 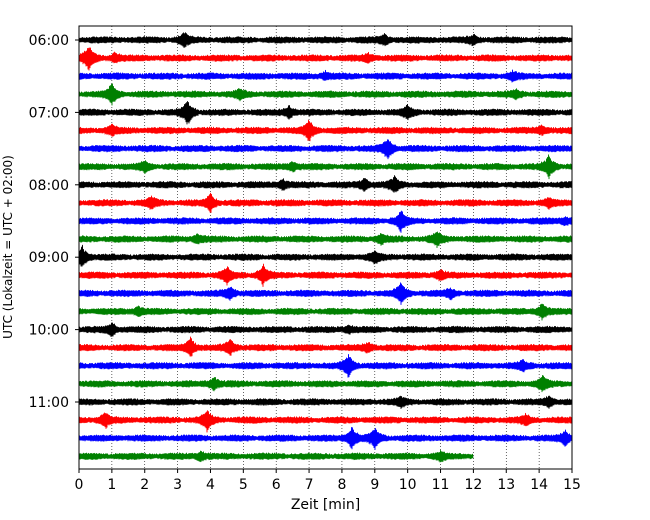 I want to click on x-tick-label: 9, so click(x=374, y=485).